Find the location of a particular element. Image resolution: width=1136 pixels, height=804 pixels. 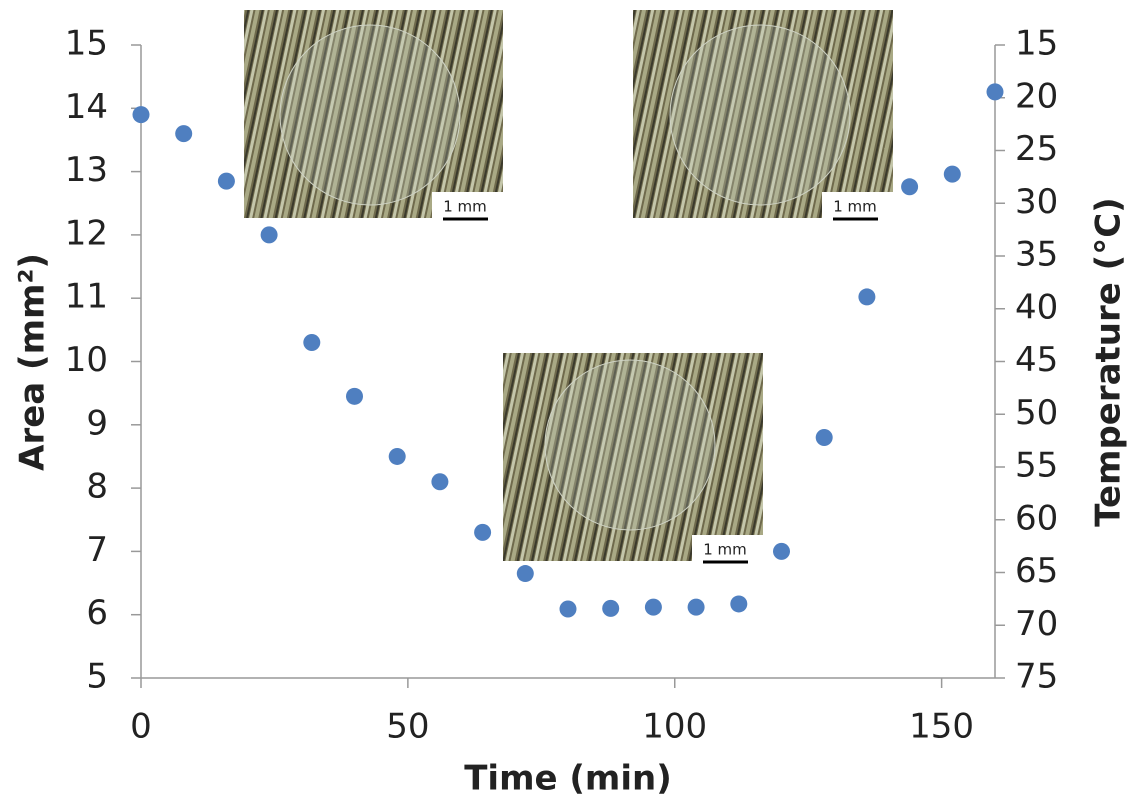

y2-tick-label: 15 is located at coordinates (1036, 44).